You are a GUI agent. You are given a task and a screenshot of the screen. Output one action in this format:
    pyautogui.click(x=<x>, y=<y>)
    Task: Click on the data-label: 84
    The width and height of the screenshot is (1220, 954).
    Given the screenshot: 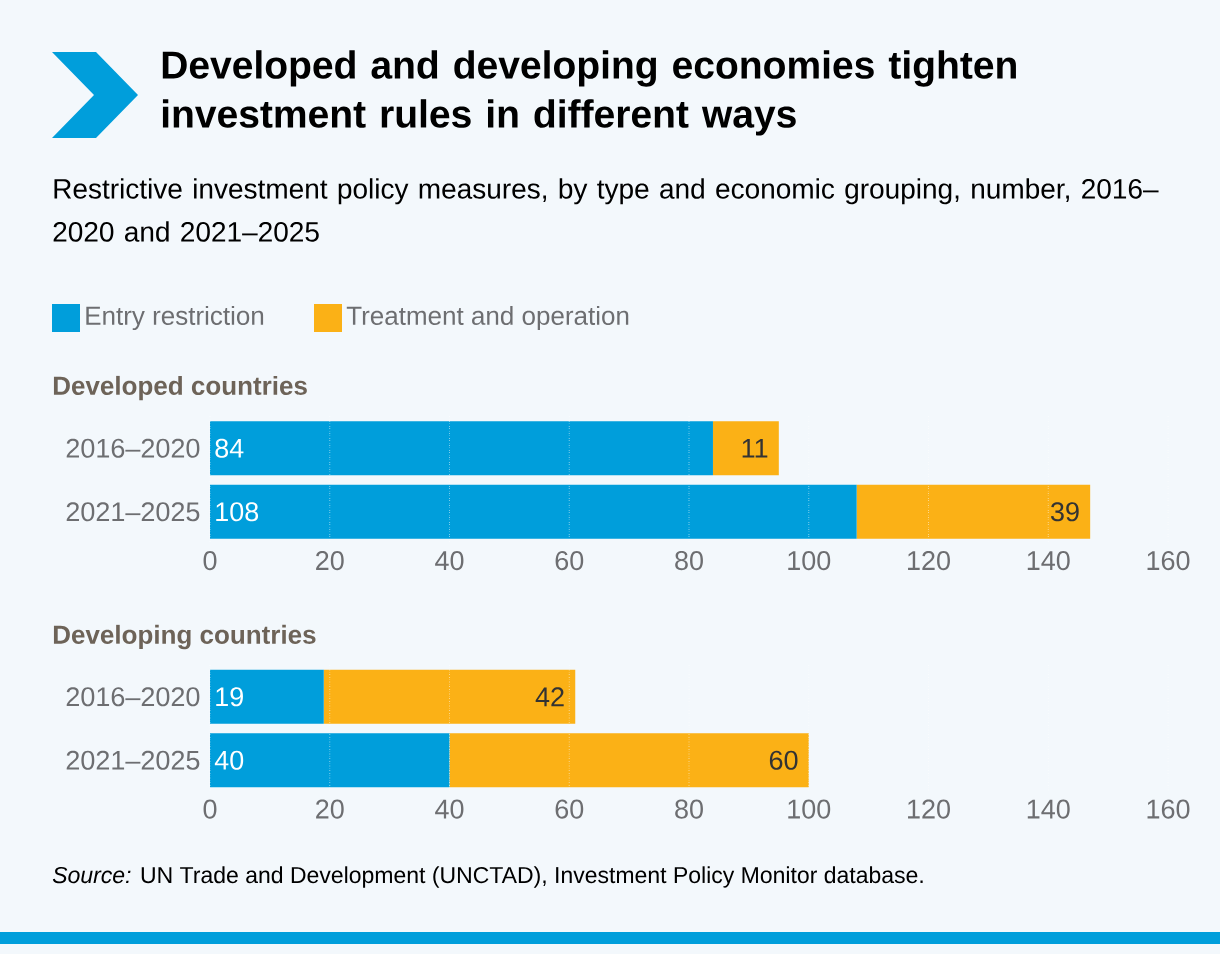 What is the action you would take?
    pyautogui.click(x=229, y=448)
    